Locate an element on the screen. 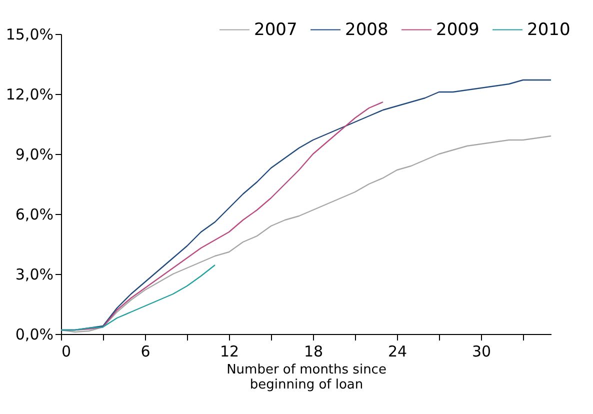 Image resolution: width=593 pixels, height=414 pixels. y-tick-label: 12,0% is located at coordinates (30, 95).